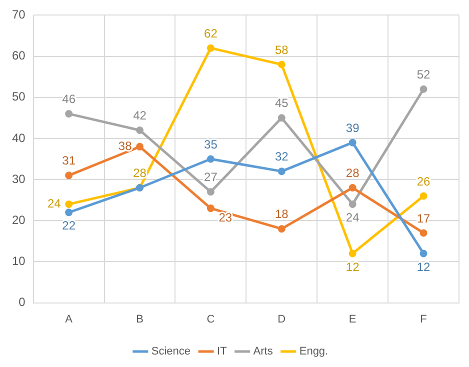  Describe the element at coordinates (211, 177) in the screenshot. I see `data-label: 27` at that location.